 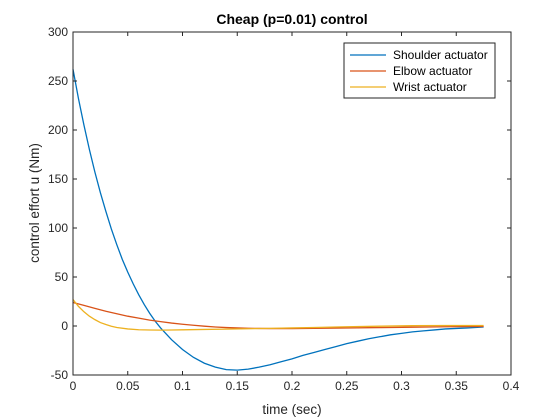 I want to click on x-tick-label: 0.25, so click(x=347, y=386).